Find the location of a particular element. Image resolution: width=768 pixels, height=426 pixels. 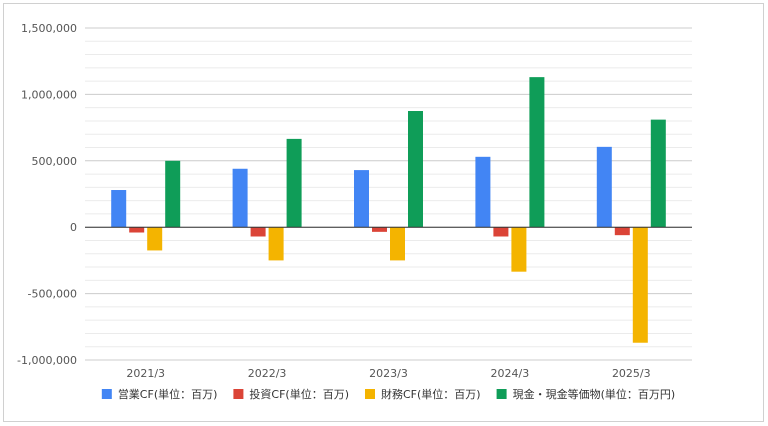

legend-item: 財務CF(単位：百万) is located at coordinates (423, 394).